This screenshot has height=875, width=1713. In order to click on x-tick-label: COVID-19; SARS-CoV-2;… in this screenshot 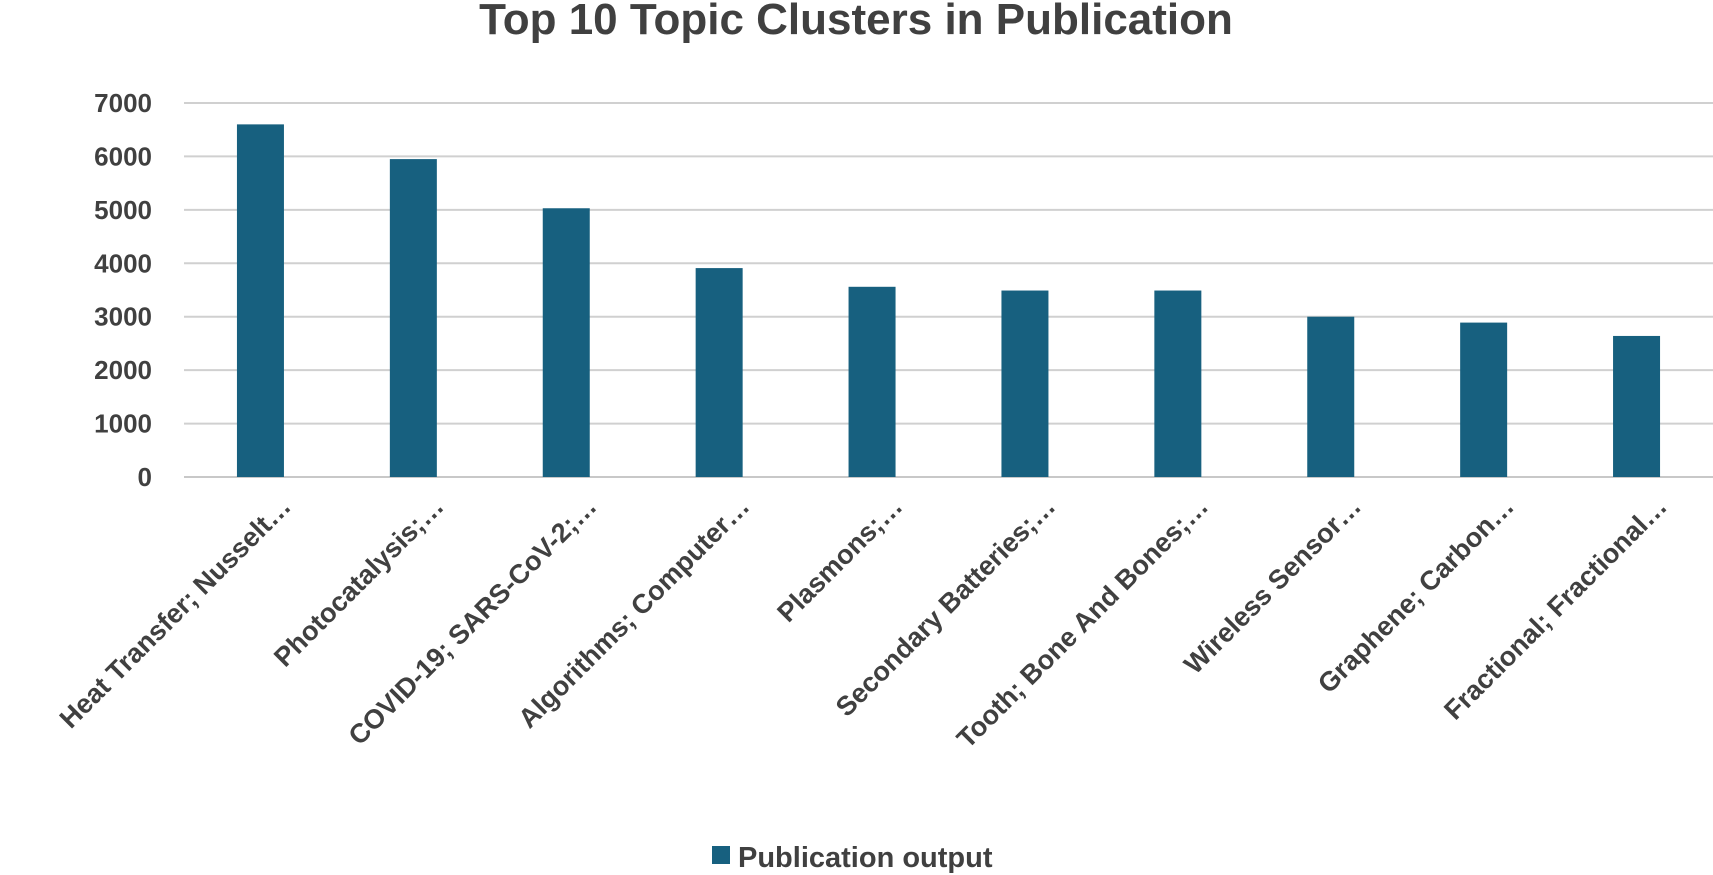, I will do `click(473, 621)`.